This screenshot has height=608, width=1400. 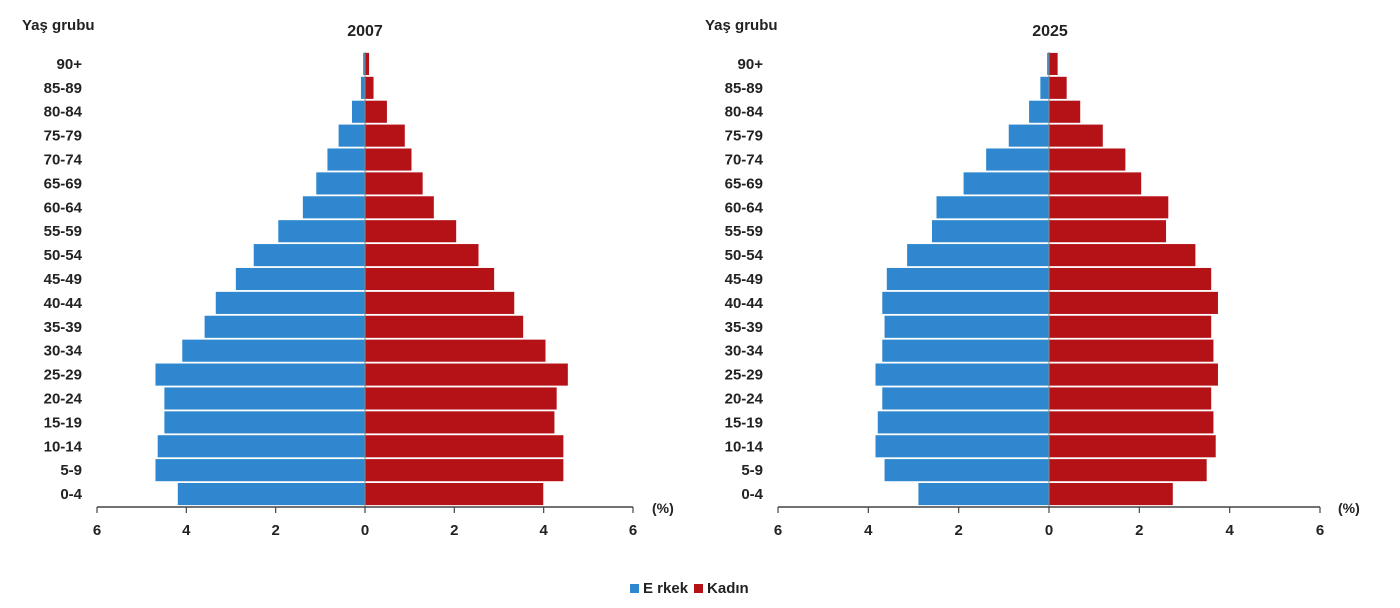 What do you see at coordinates (751, 64) in the screenshot?
I see `age-group-label: 90+` at bounding box center [751, 64].